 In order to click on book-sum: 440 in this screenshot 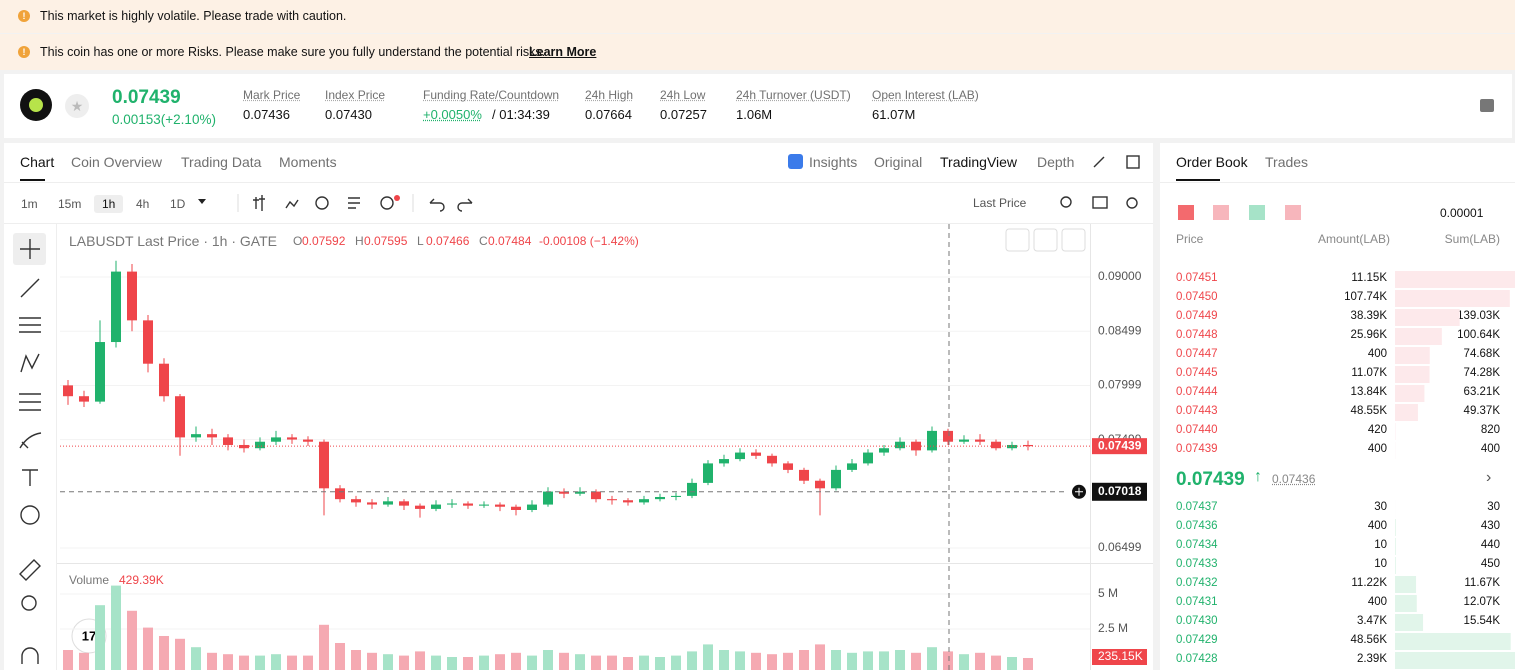, I will do `click(1490, 545)`.